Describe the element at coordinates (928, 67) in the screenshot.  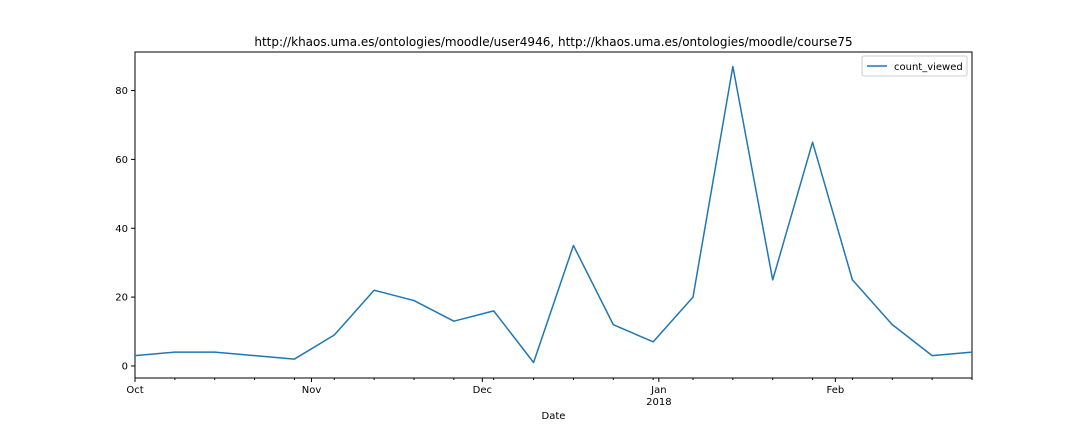
I see `legend-label: count_viewed` at that location.